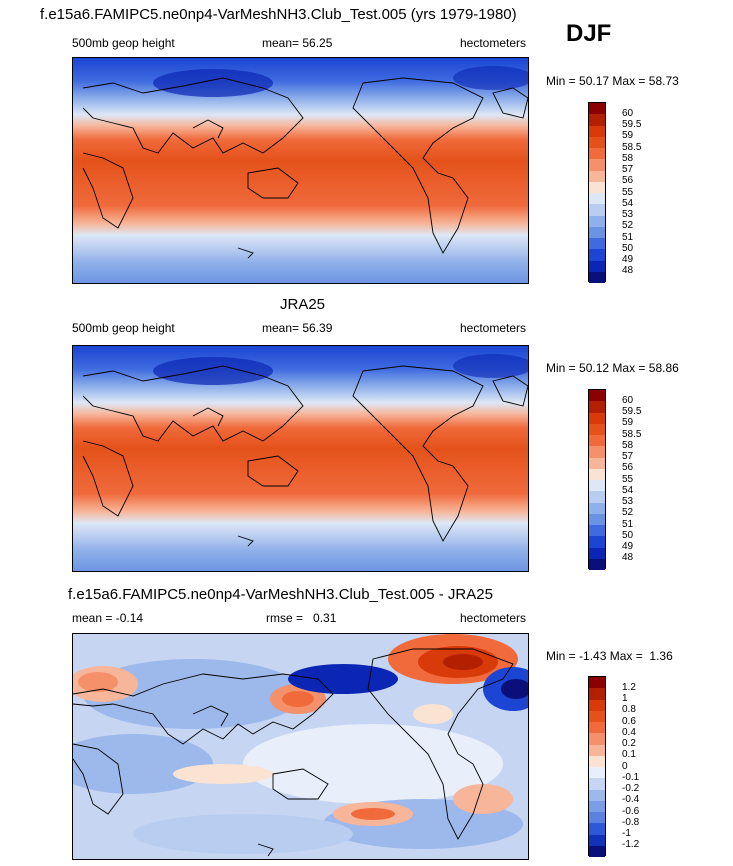 The image size is (733, 866). What do you see at coordinates (305, 456) in the screenshot?
I see `panel2-coastlines` at bounding box center [305, 456].